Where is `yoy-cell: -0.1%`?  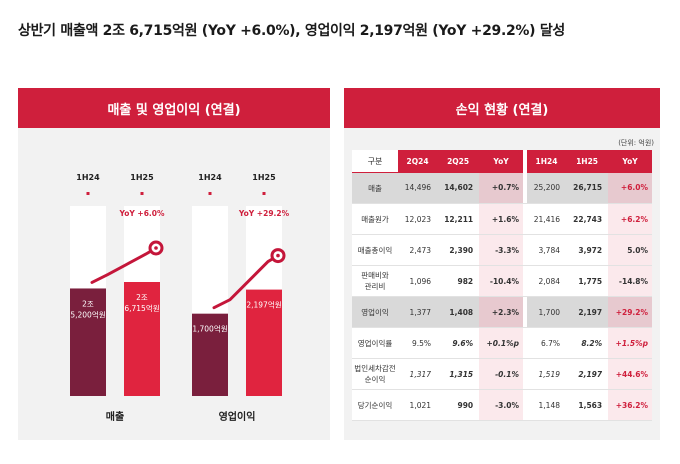
yoy-cell: -0.1% is located at coordinates (501, 374).